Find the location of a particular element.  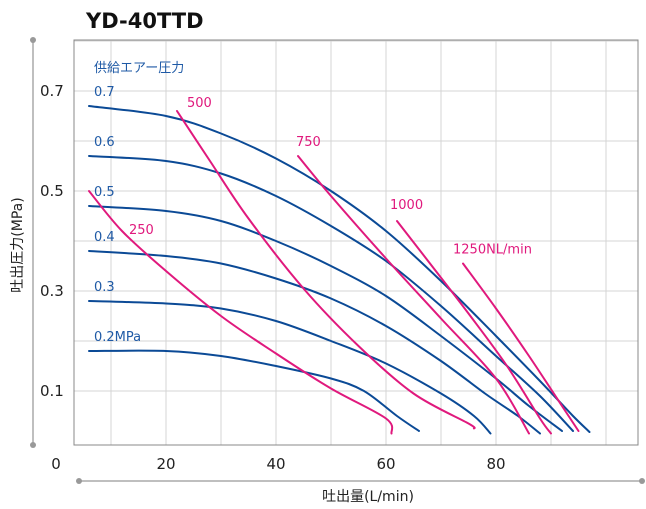

x-axis-end-dot-right is located at coordinates (642, 481).